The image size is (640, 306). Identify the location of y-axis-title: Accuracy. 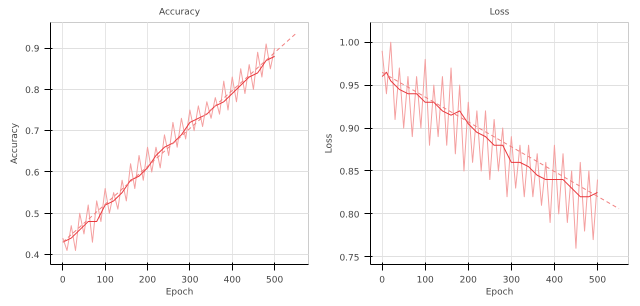
(15, 143).